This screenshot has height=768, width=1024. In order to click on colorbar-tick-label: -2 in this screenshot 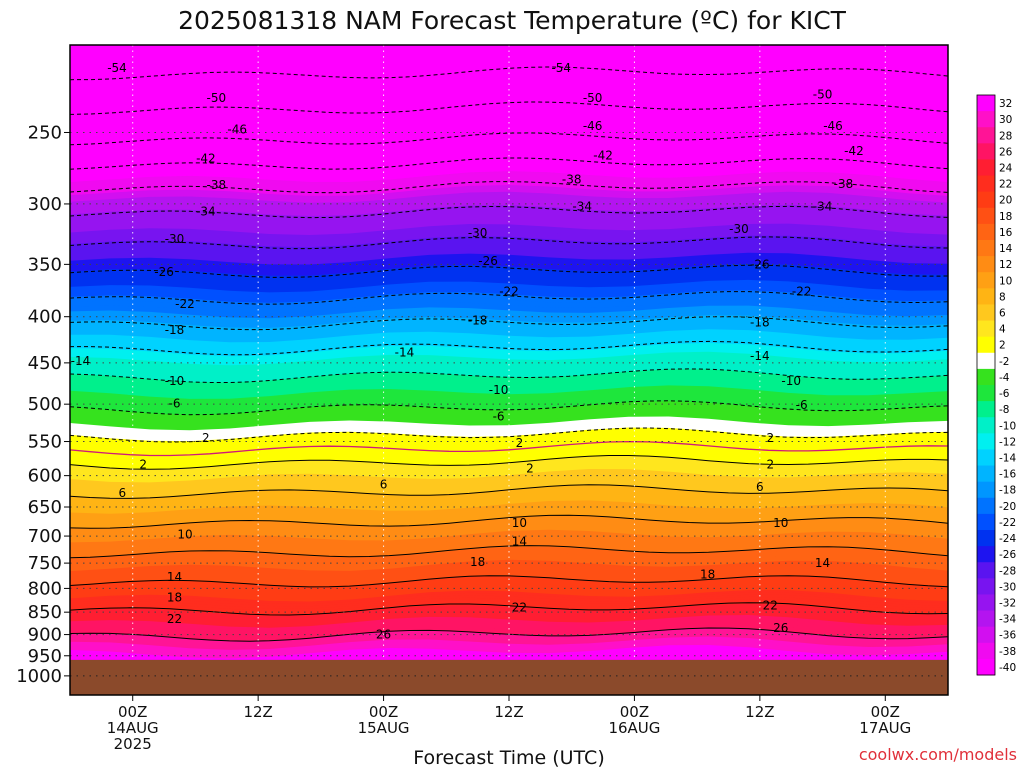, I will do `click(1004, 362)`.